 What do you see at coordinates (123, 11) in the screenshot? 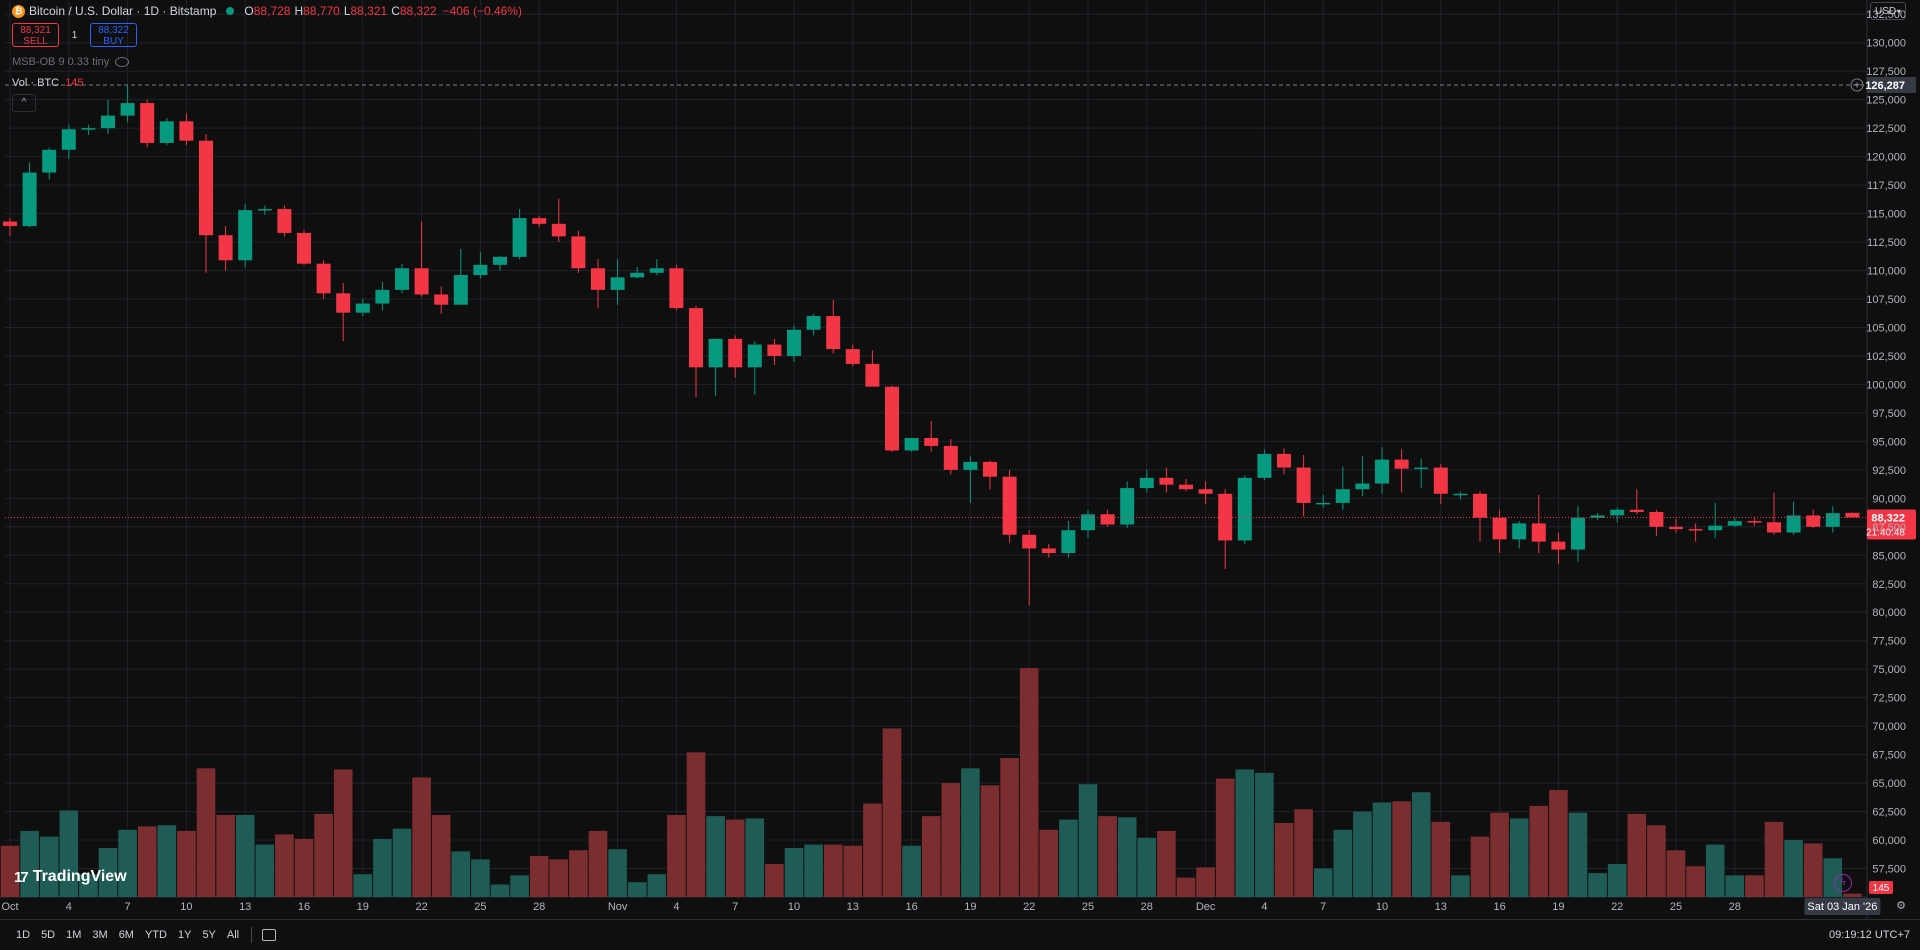
I see `symbol-title: Bitcoin / U.S. Dollar · 1D · Bitstamp` at bounding box center [123, 11].